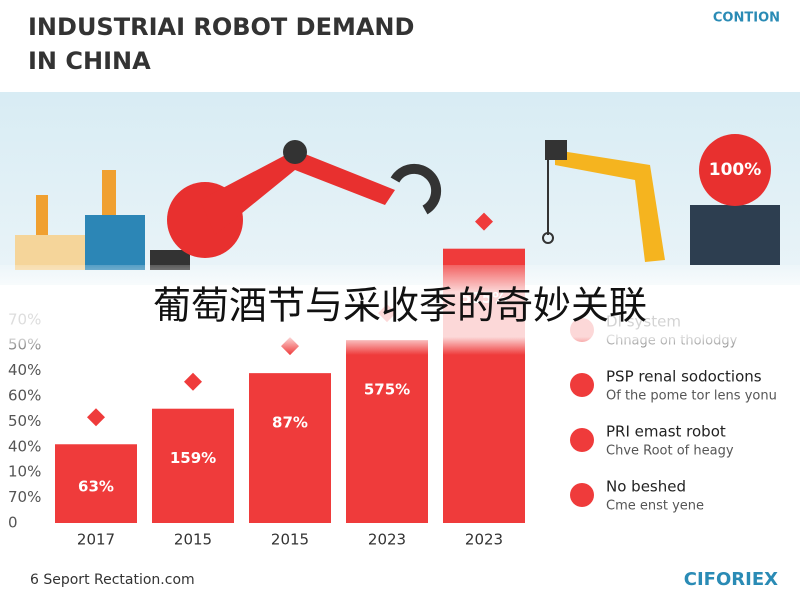 The width and height of the screenshot is (800, 600). What do you see at coordinates (666, 432) in the screenshot?
I see `legend-title: PRI emast robot` at bounding box center [666, 432].